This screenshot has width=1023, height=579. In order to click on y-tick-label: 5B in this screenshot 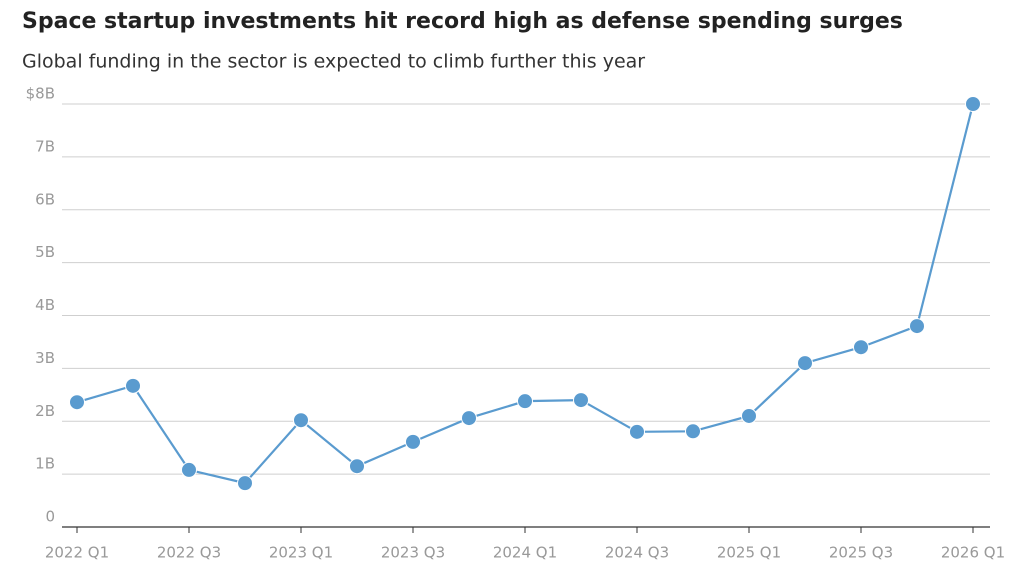, I will do `click(45, 252)`.